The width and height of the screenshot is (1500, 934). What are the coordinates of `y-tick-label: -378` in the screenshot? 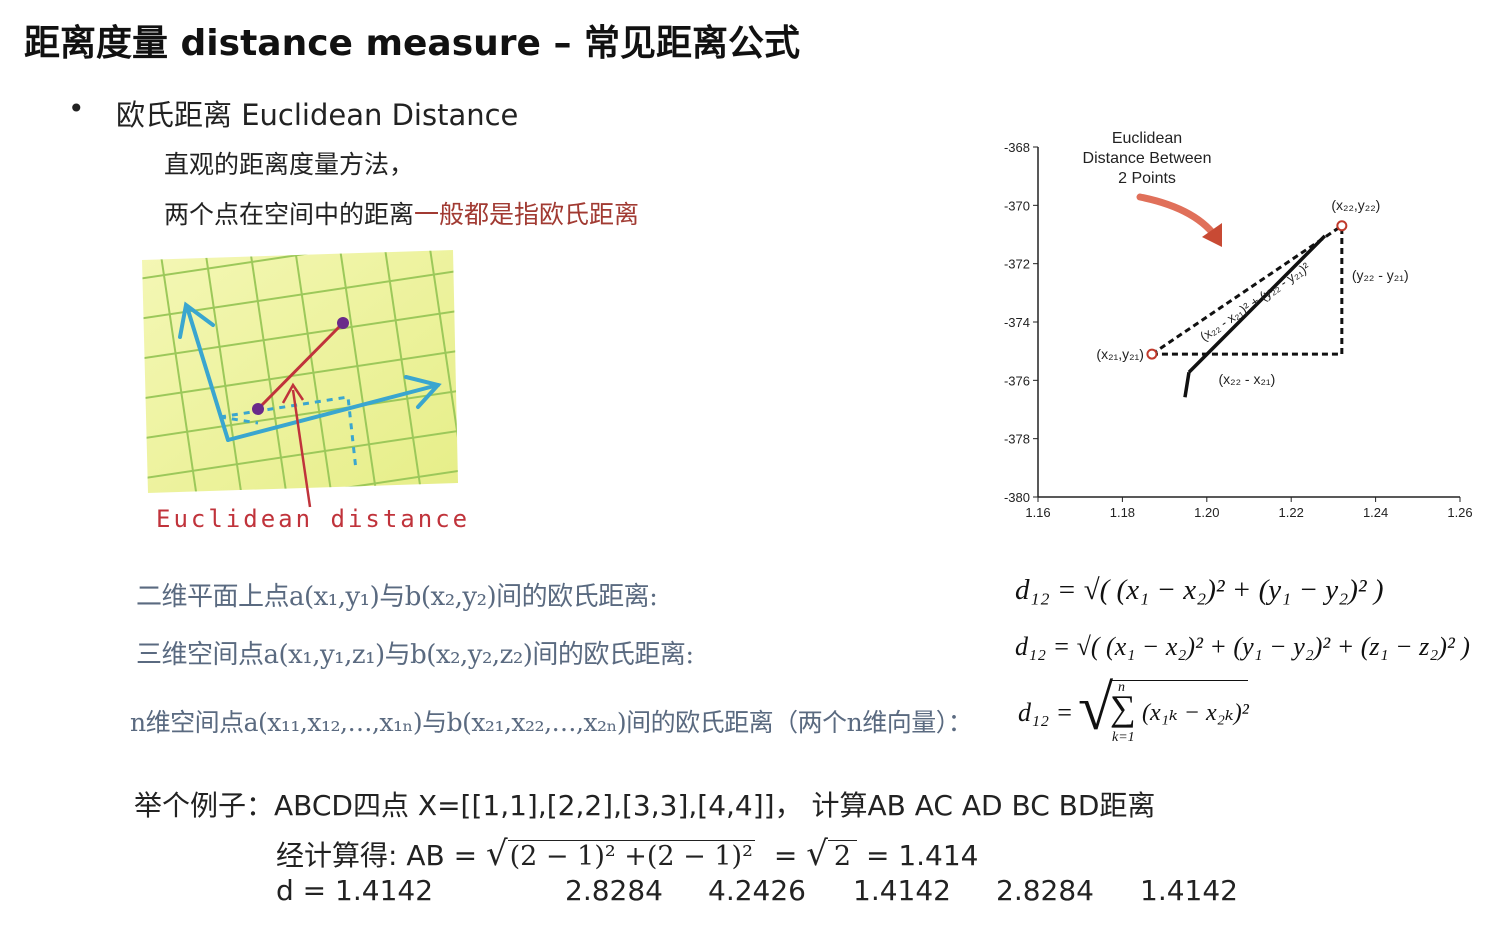 It's located at (1017, 439).